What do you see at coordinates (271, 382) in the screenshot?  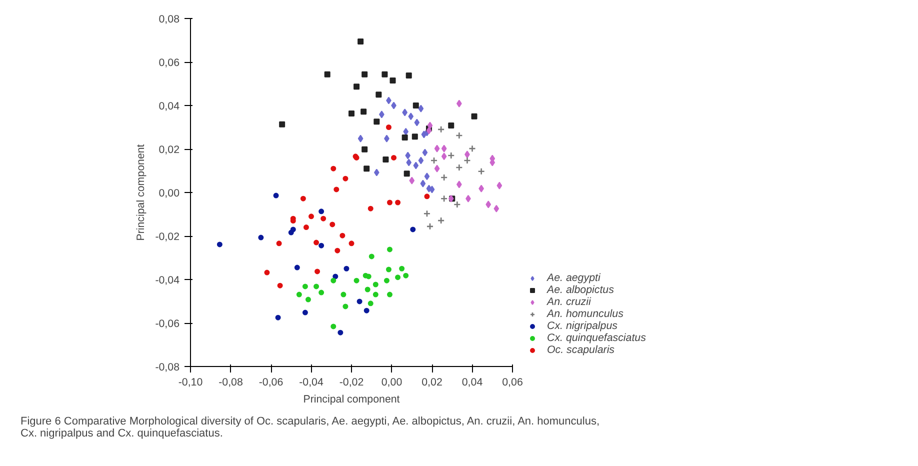 I see `x-tick-label: -0,06` at bounding box center [271, 382].